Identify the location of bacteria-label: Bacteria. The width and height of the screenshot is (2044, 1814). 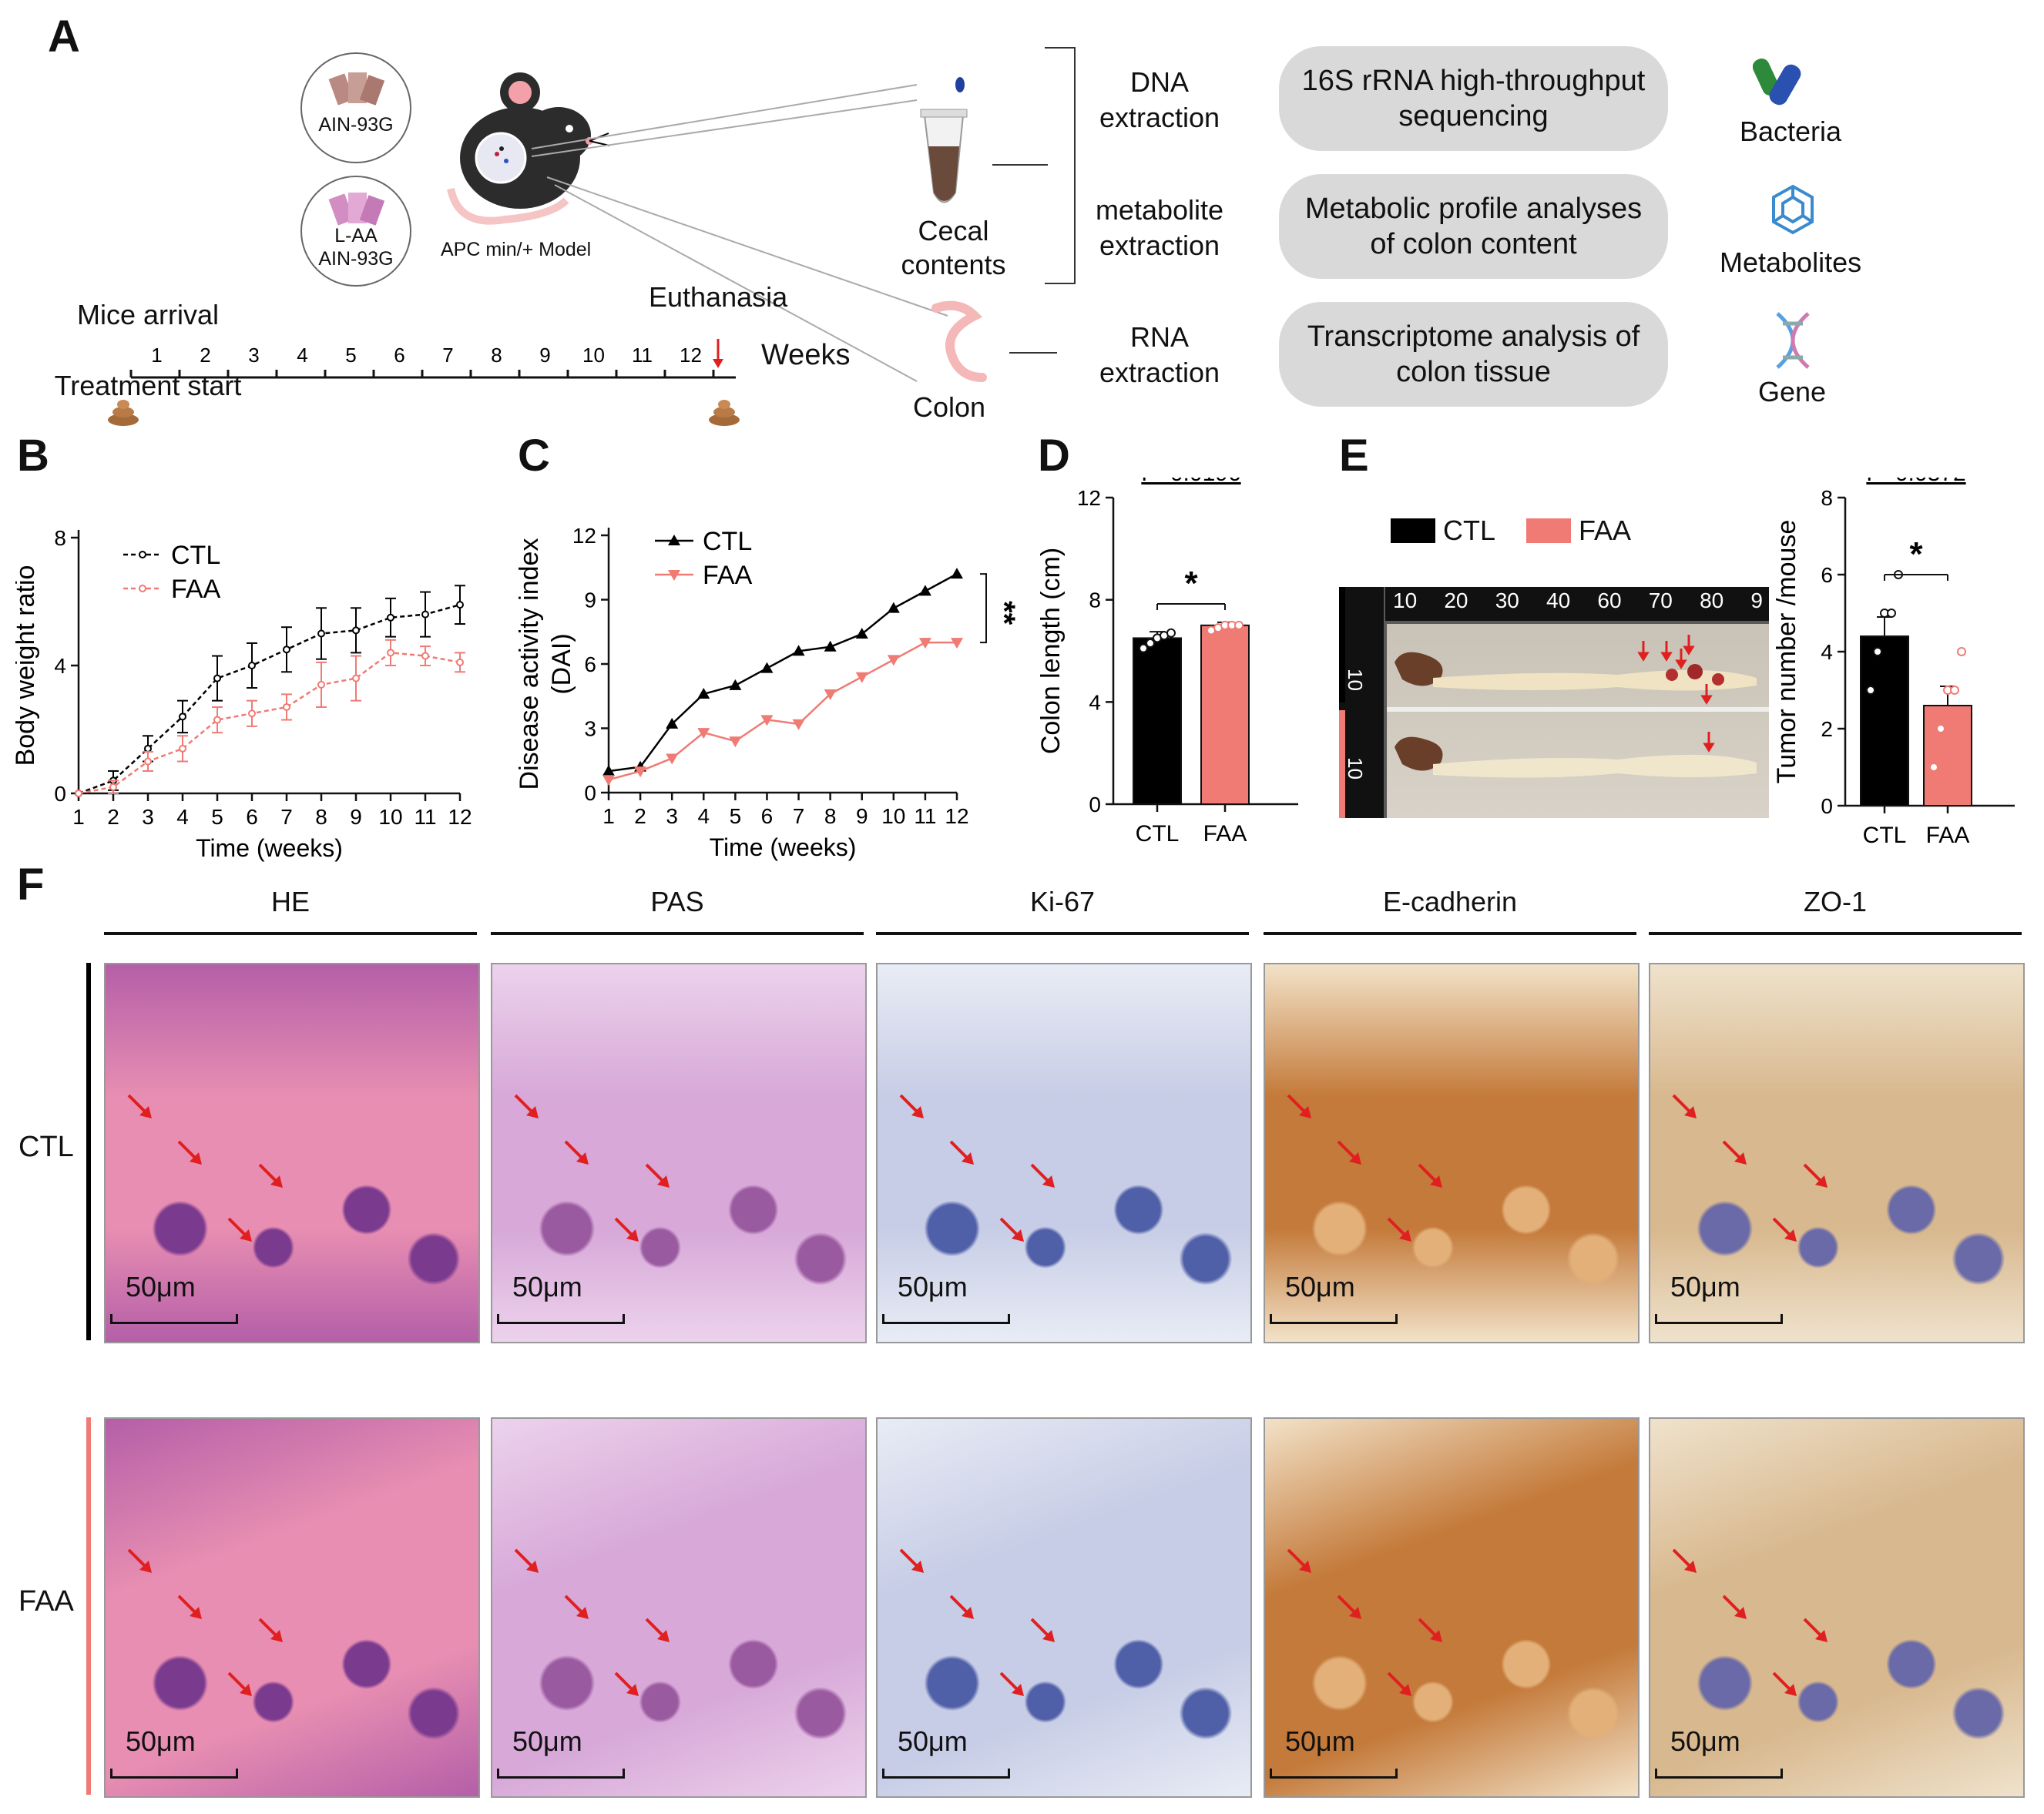
(1791, 132).